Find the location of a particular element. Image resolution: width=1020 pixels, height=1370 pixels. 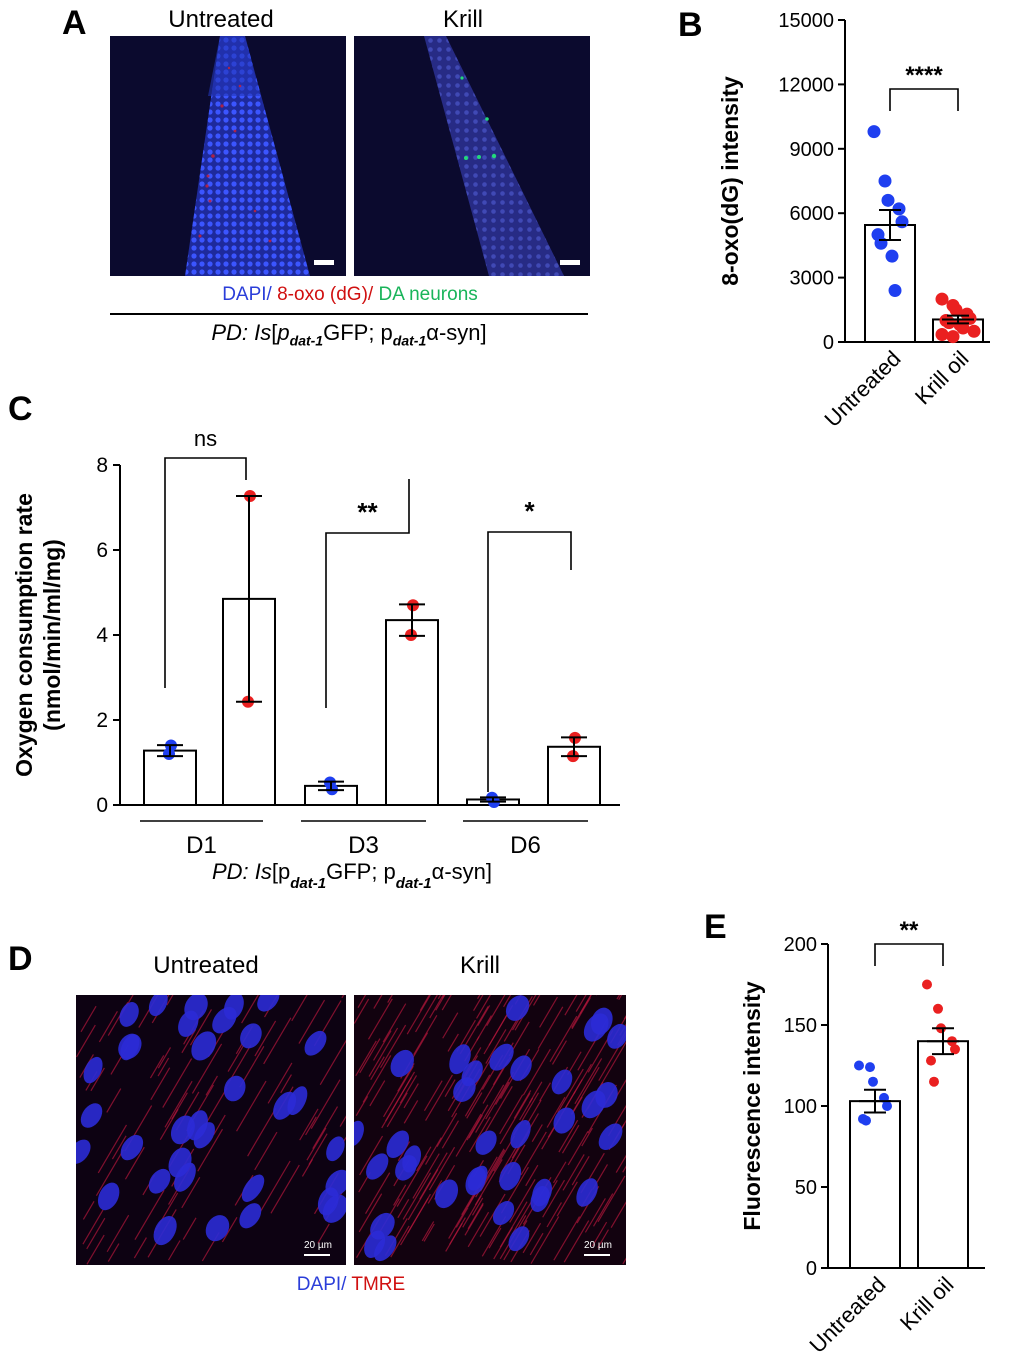

y-tick-label: 6000 is located at coordinates (812, 214).